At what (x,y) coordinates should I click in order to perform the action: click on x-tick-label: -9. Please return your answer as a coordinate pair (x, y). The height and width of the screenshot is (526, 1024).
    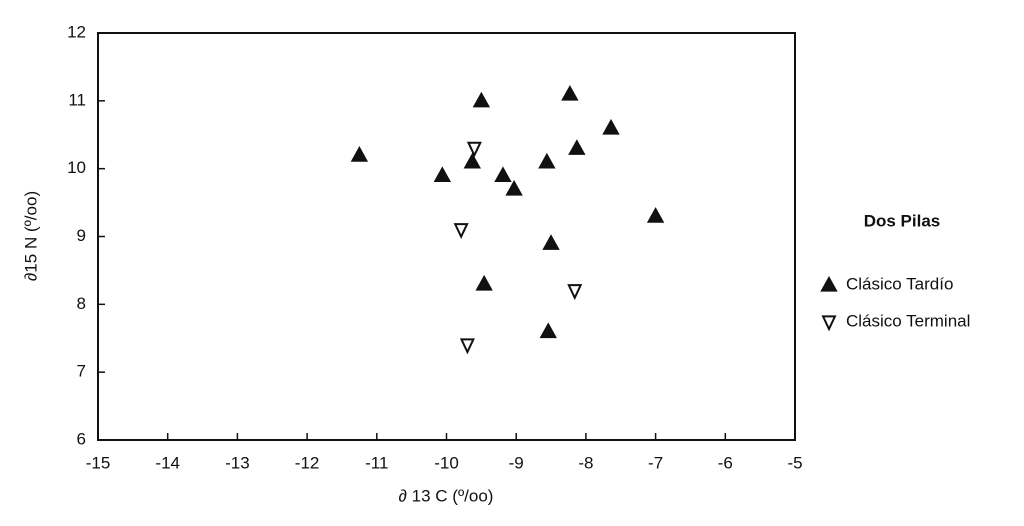
    Looking at the image, I should click on (516, 462).